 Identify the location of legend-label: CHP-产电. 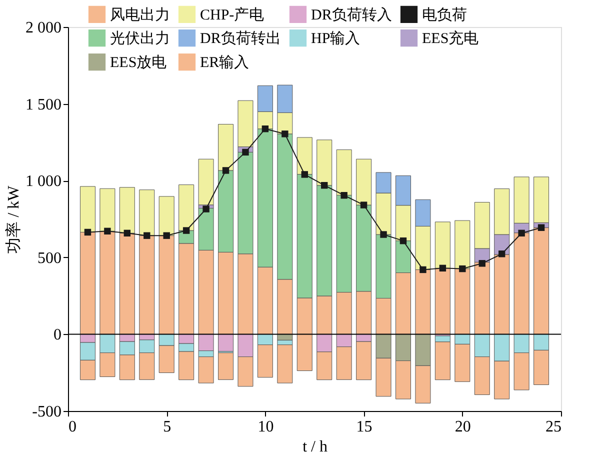
(232, 15).